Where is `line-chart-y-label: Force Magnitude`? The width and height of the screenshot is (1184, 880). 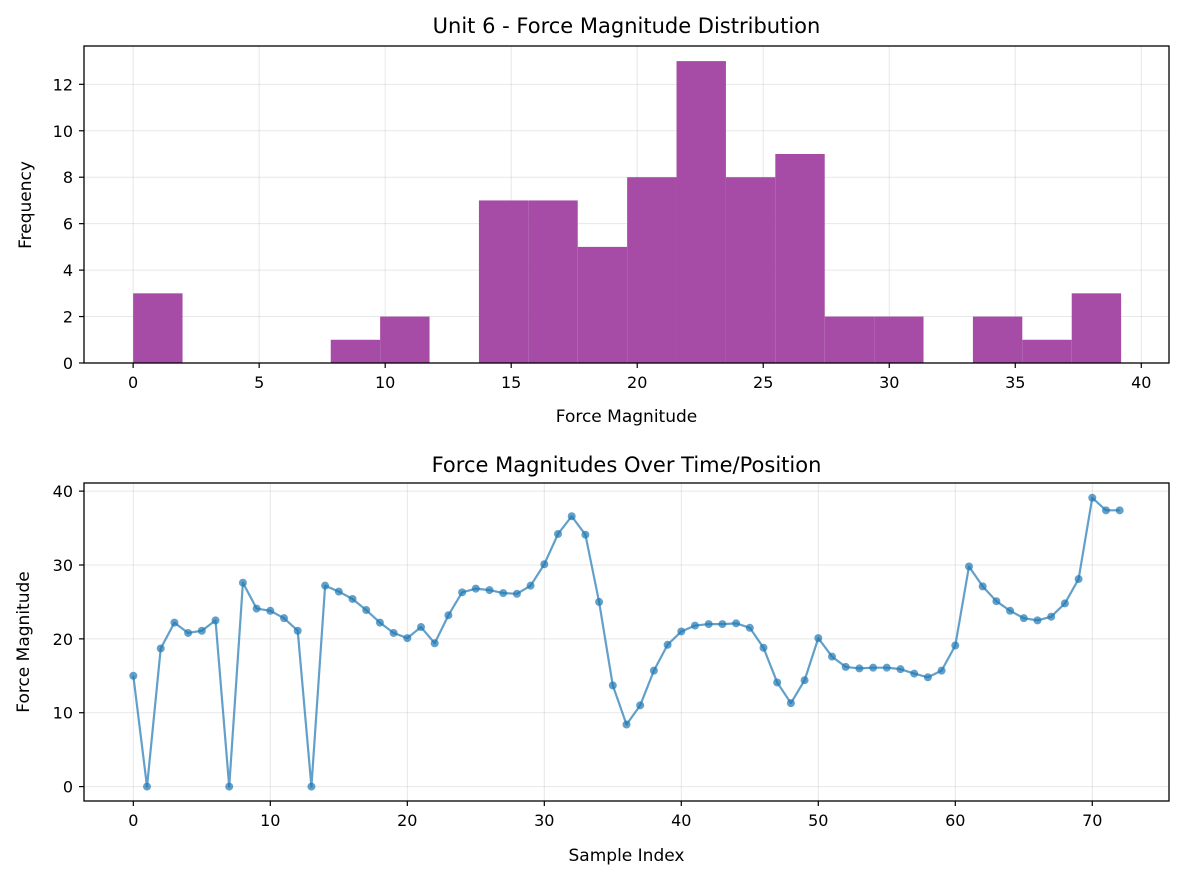
line-chart-y-label: Force Magnitude is located at coordinates (24, 641).